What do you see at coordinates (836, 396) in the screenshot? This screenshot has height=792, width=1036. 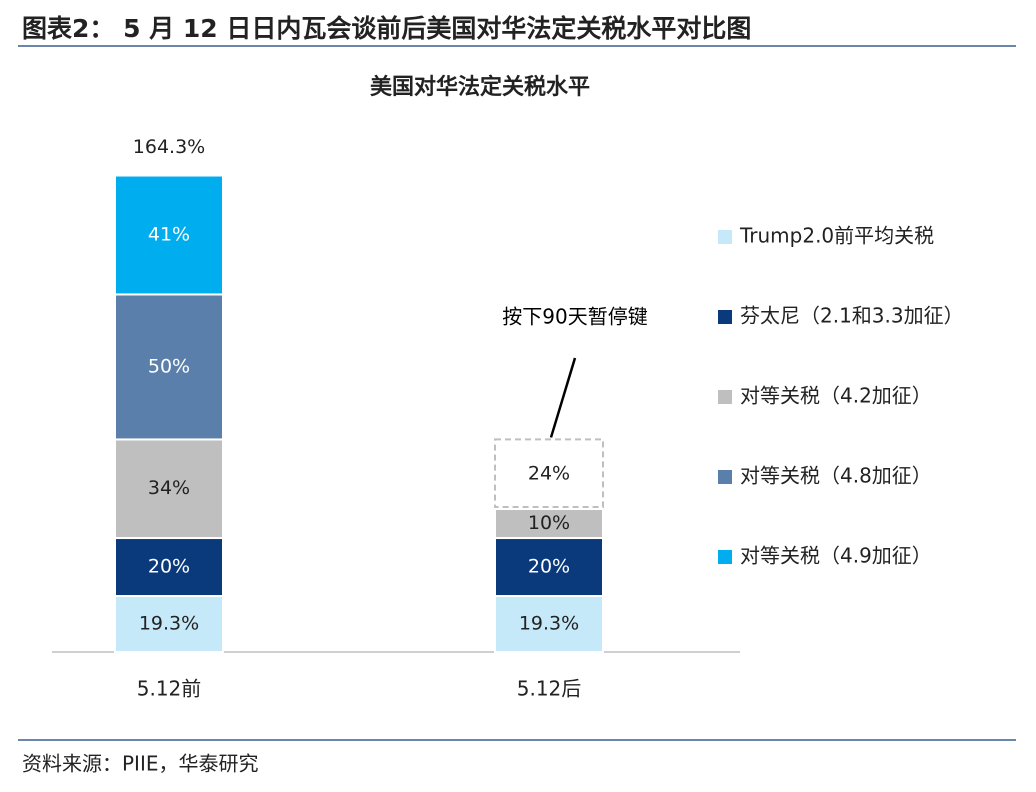 I see `legend-label: 对等关税（4.2加征）` at bounding box center [836, 396].